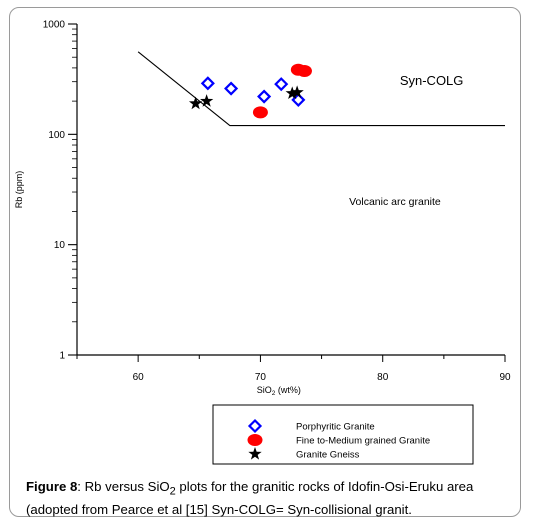  What do you see at coordinates (123, 486) in the screenshot?
I see `caption-text-1: : Rb versus SiO` at bounding box center [123, 486].